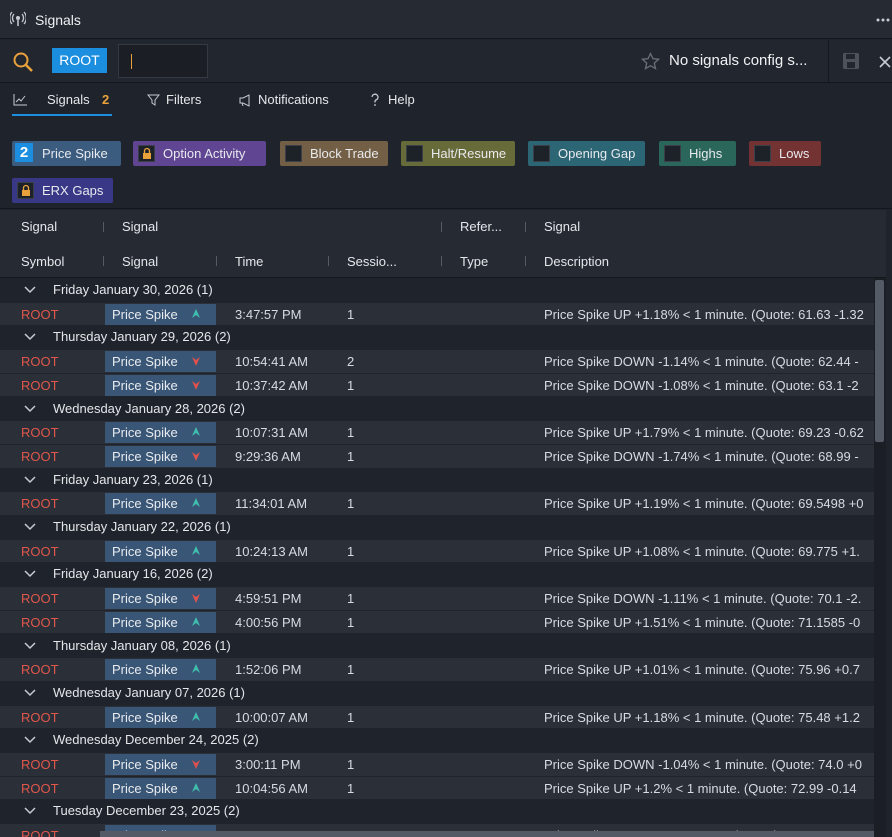 Image resolution: width=892 pixels, height=837 pixels. What do you see at coordinates (487, 834) in the screenshot?
I see `horizontal-scrollbar` at bounding box center [487, 834].